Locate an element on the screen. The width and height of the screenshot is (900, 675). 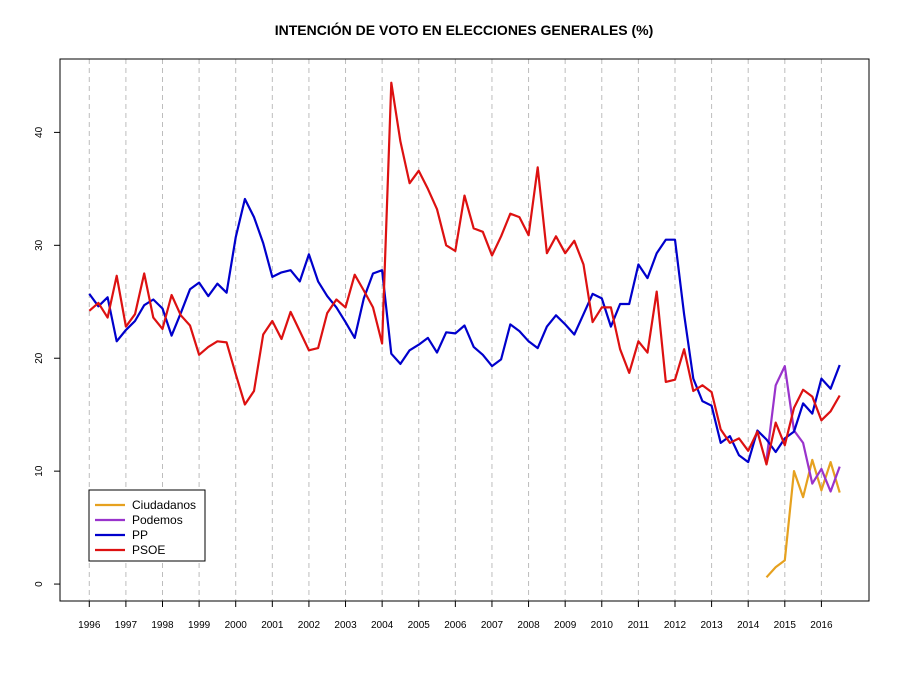
series-line-ciudadanos is located at coordinates (803, 518).